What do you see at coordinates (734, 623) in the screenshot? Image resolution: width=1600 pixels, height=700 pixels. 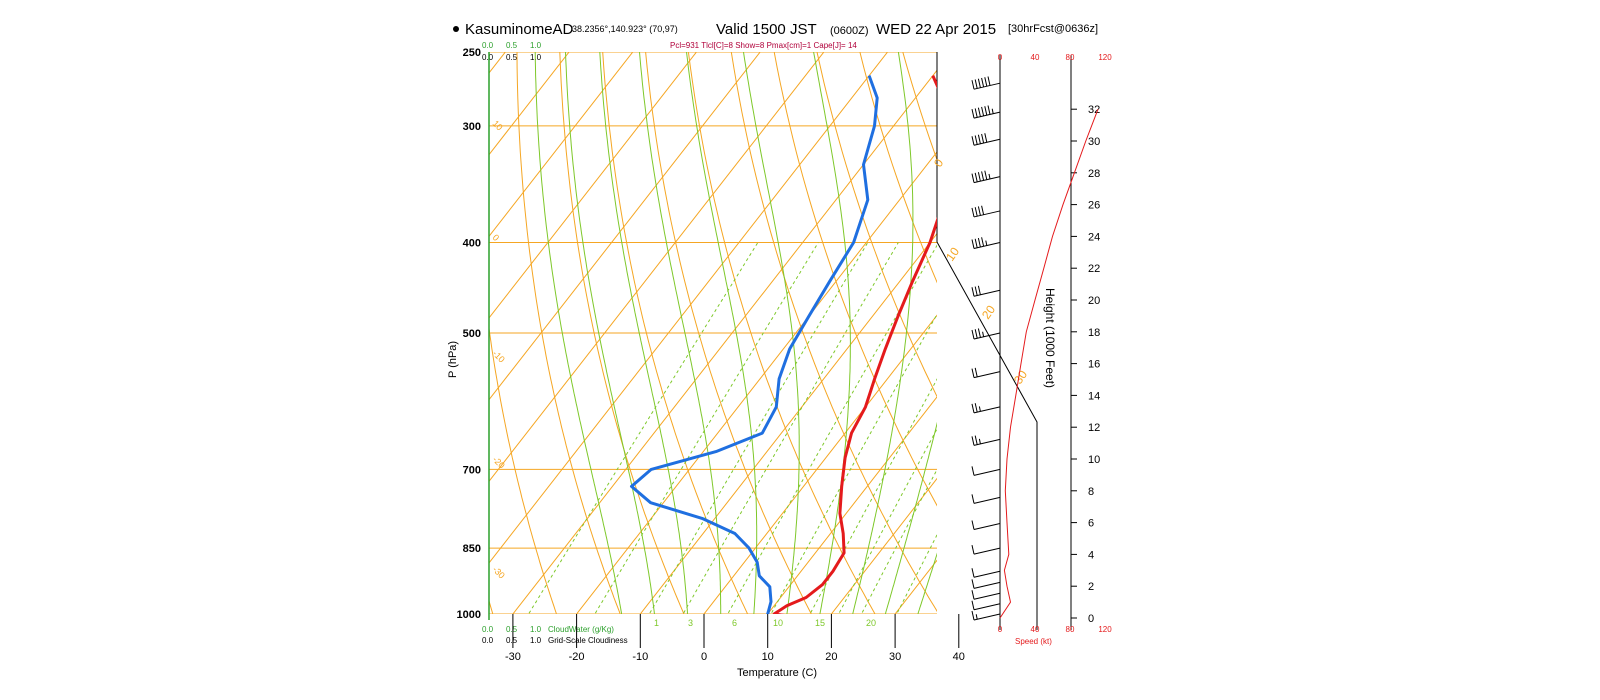 I see `mixing-ratio-label: 6` at bounding box center [734, 623].